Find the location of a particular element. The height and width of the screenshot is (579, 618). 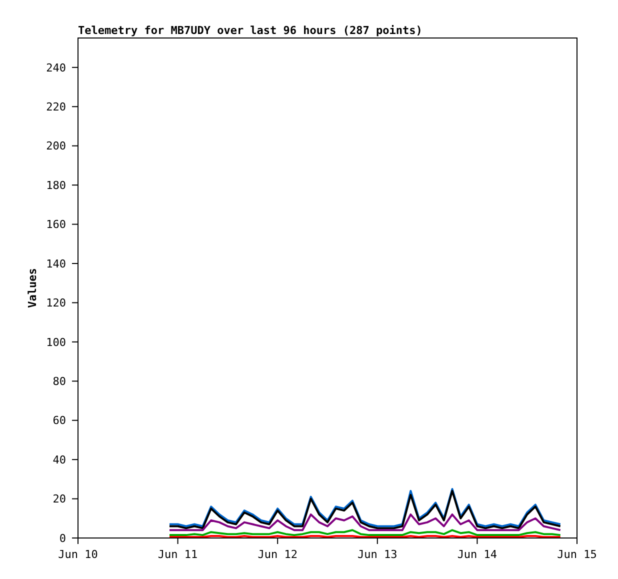

y-tick-label: 20 is located at coordinates (59, 499).